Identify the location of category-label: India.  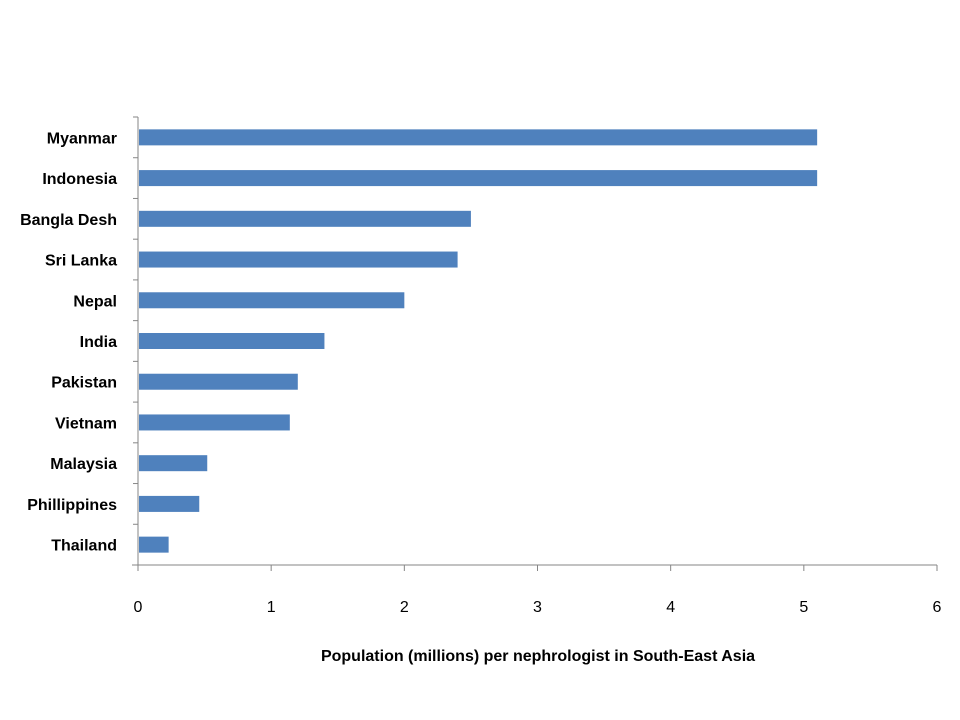
(98, 342).